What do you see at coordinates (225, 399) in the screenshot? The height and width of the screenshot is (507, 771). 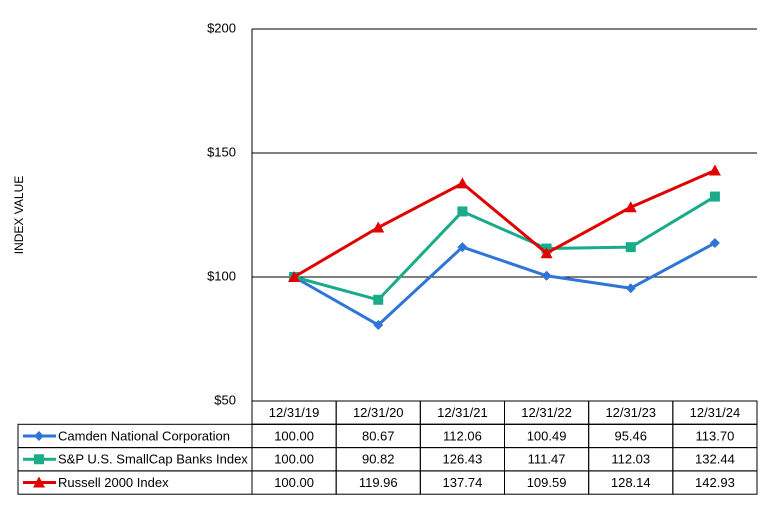 I see `y-tick-label: $50` at bounding box center [225, 399].